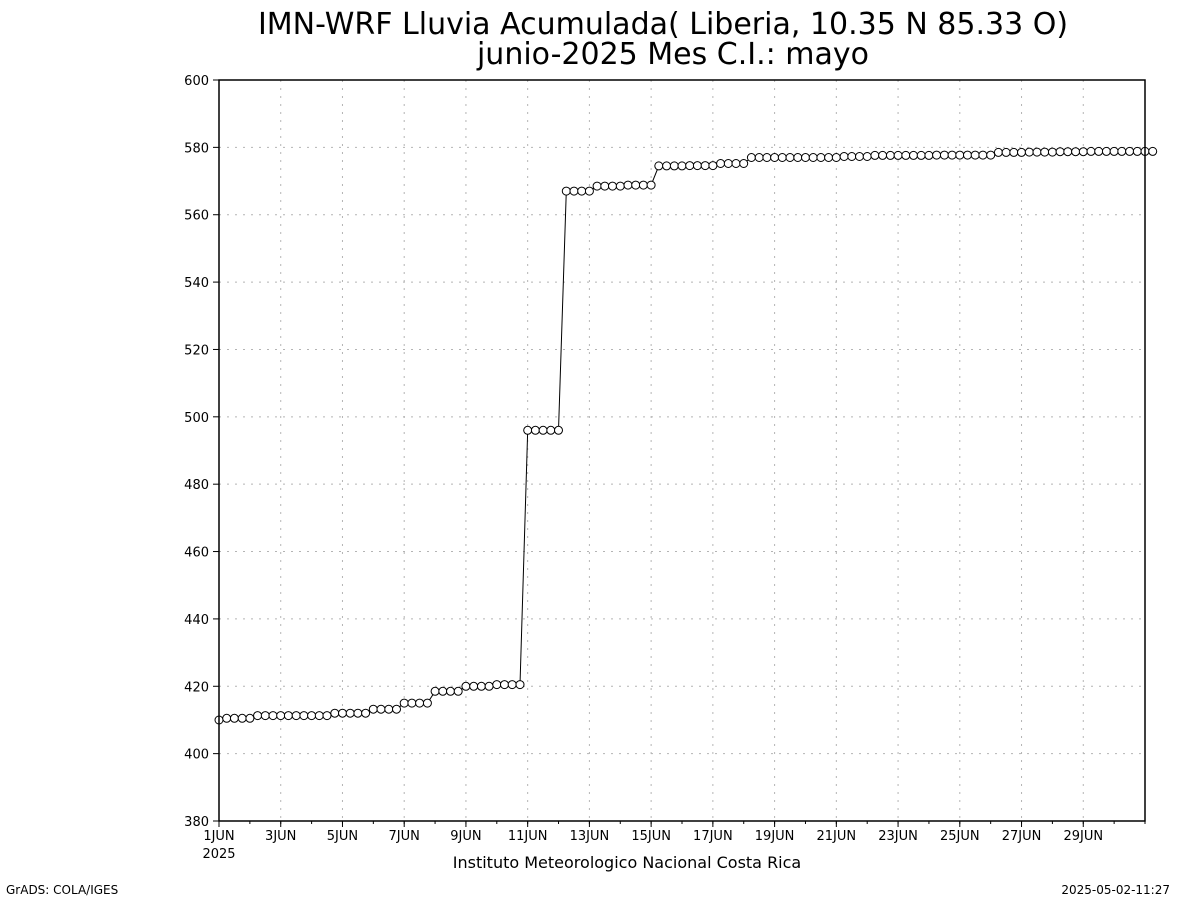 This screenshot has height=900, width=1200. What do you see at coordinates (342, 836) in the screenshot?
I see `x-tick-label: 5JUN` at bounding box center [342, 836].